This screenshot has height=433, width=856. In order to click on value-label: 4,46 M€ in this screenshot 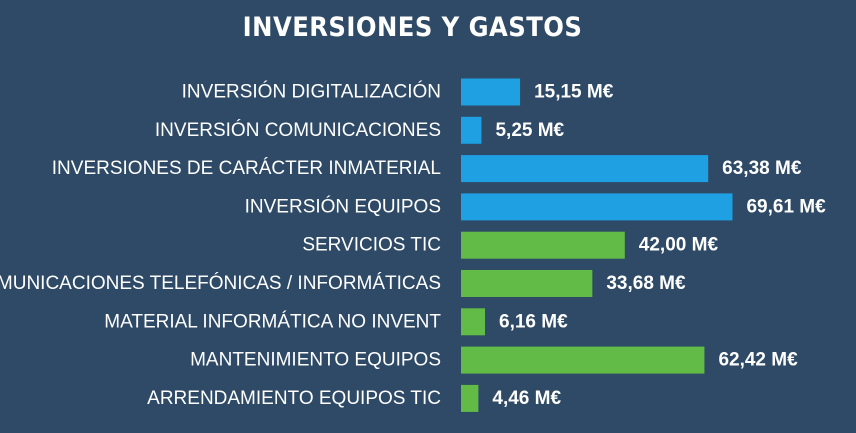, I will do `click(526, 398)`.